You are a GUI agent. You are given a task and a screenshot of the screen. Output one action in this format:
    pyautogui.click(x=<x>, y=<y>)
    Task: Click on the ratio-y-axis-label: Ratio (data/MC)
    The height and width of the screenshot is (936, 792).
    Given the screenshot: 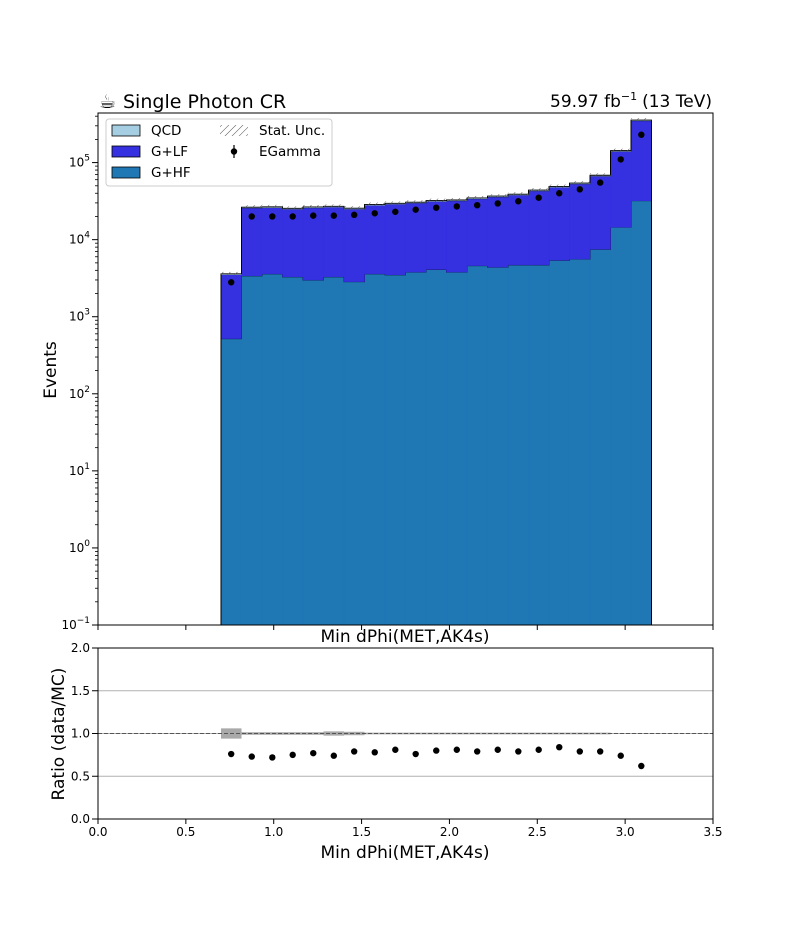 What is the action you would take?
    pyautogui.click(x=59, y=734)
    